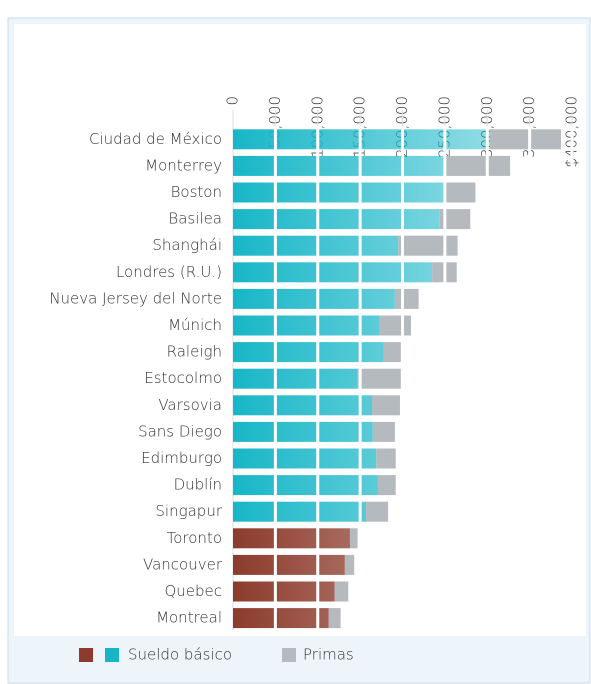  What do you see at coordinates (198, 485) in the screenshot?
I see `category-label: Dublín` at bounding box center [198, 485].